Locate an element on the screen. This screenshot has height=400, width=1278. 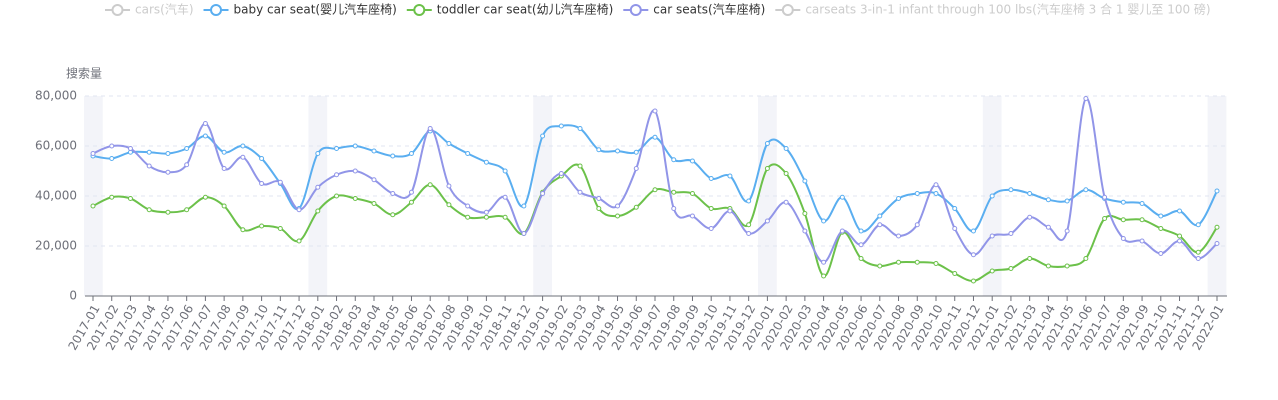
legend-item: cars(汽车) is located at coordinates (149, 9).